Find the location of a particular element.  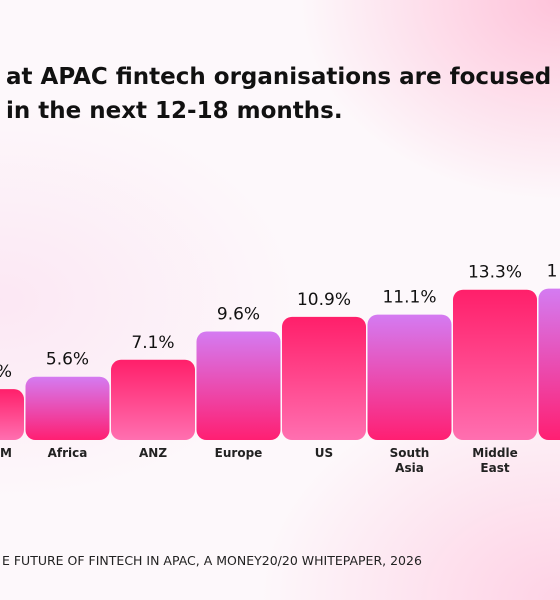

x-tick-label: Europe is located at coordinates (238, 453).